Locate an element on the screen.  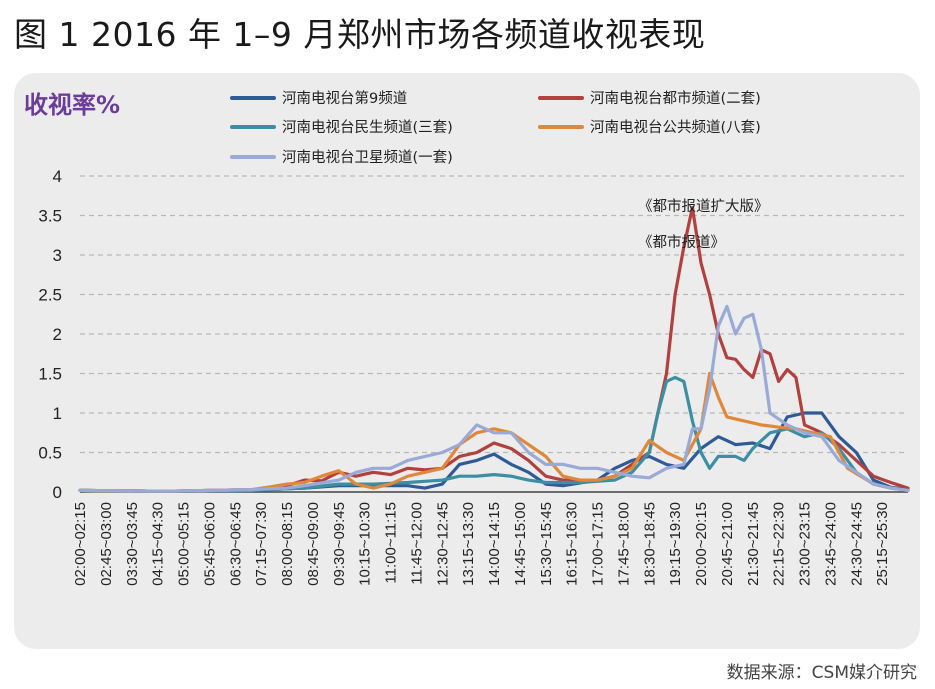
x-tick-label: 05:00~05:15 is located at coordinates (184, 544).